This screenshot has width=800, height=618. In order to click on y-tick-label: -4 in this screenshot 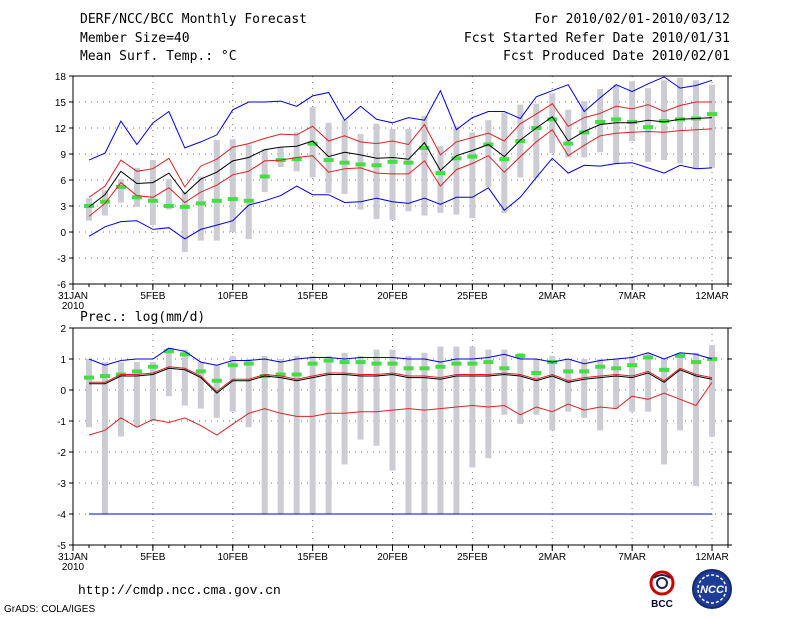, I will do `click(61, 515)`.